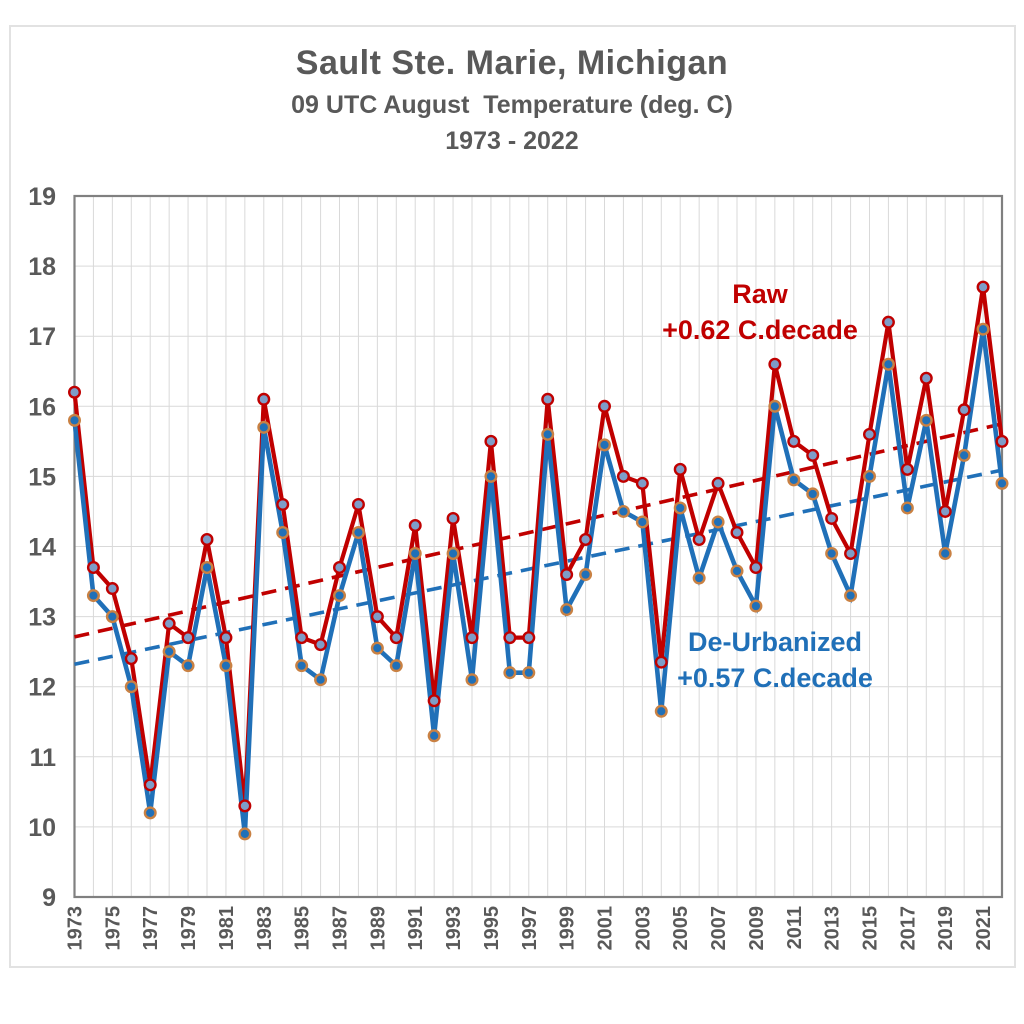 The image size is (1024, 1024). I want to click on y-tick-label: 18, so click(42, 267).